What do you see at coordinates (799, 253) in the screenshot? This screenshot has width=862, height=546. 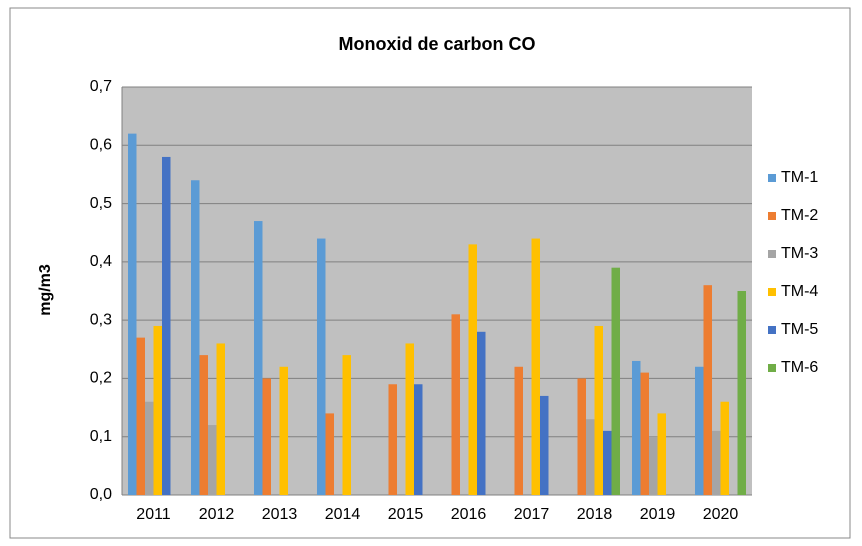 I see `legend-label: TM-3` at bounding box center [799, 253].